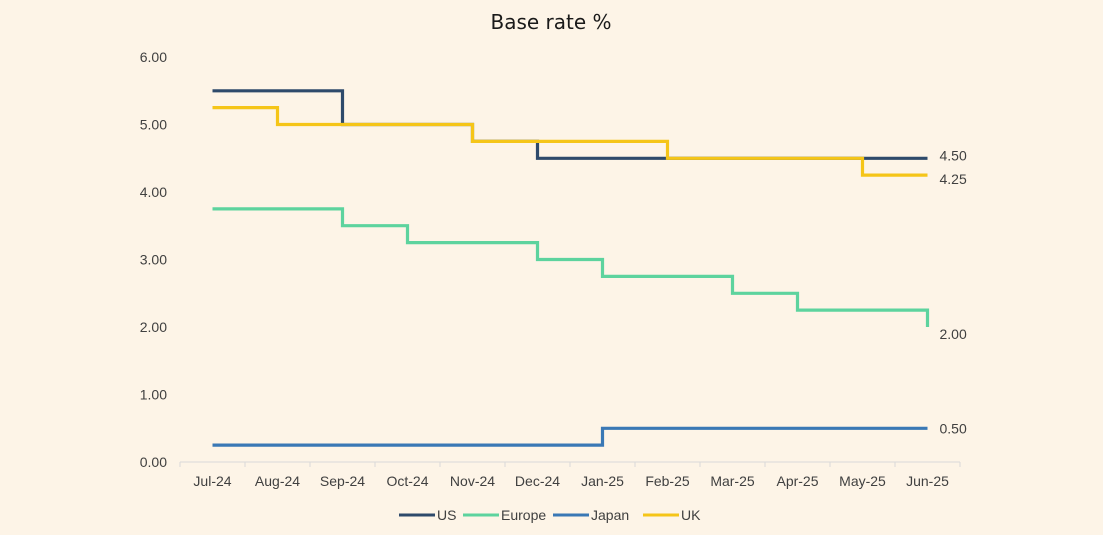  I want to click on legend-item-japan: Japan, so click(591, 515).